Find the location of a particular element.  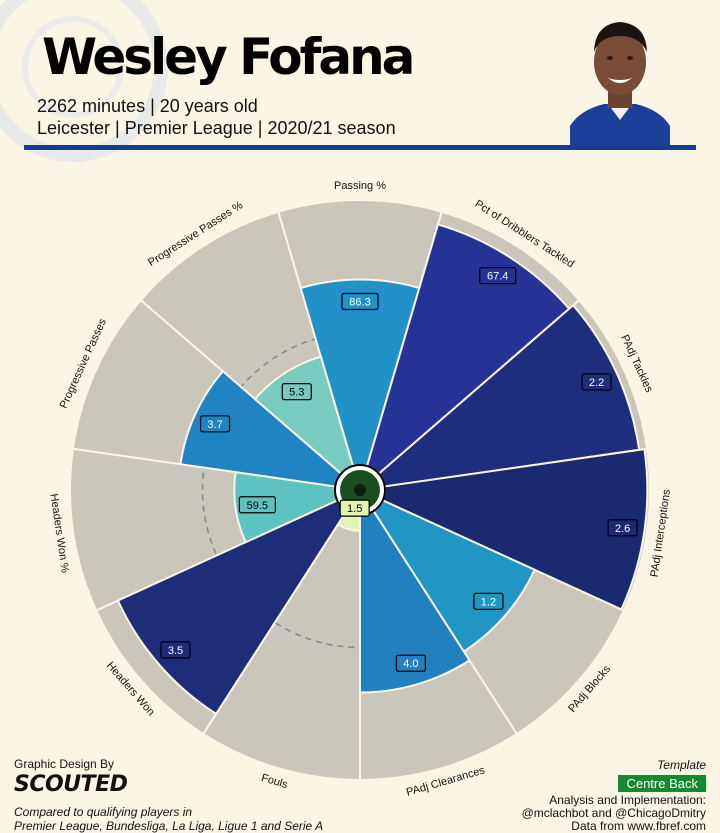

credits-line3: Data from www.fbref.com is located at coordinates (638, 826).